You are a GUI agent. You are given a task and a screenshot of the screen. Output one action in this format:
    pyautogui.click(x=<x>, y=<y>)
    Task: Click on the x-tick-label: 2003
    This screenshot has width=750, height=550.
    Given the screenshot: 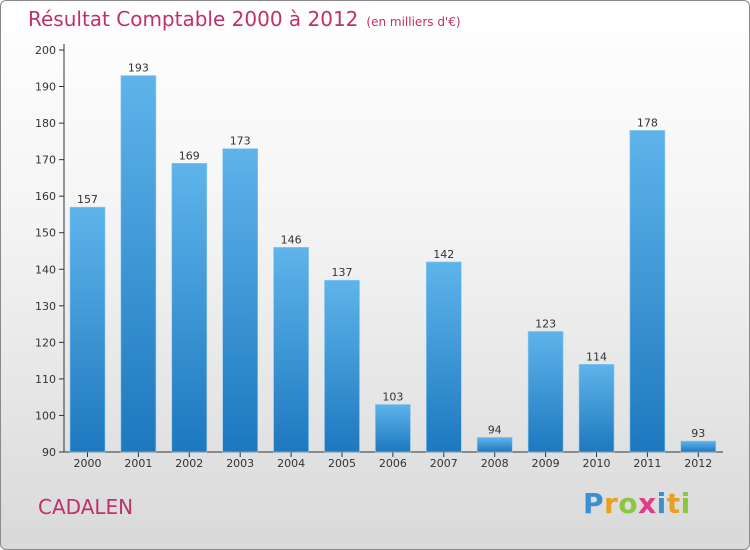 What is the action you would take?
    pyautogui.click(x=240, y=463)
    